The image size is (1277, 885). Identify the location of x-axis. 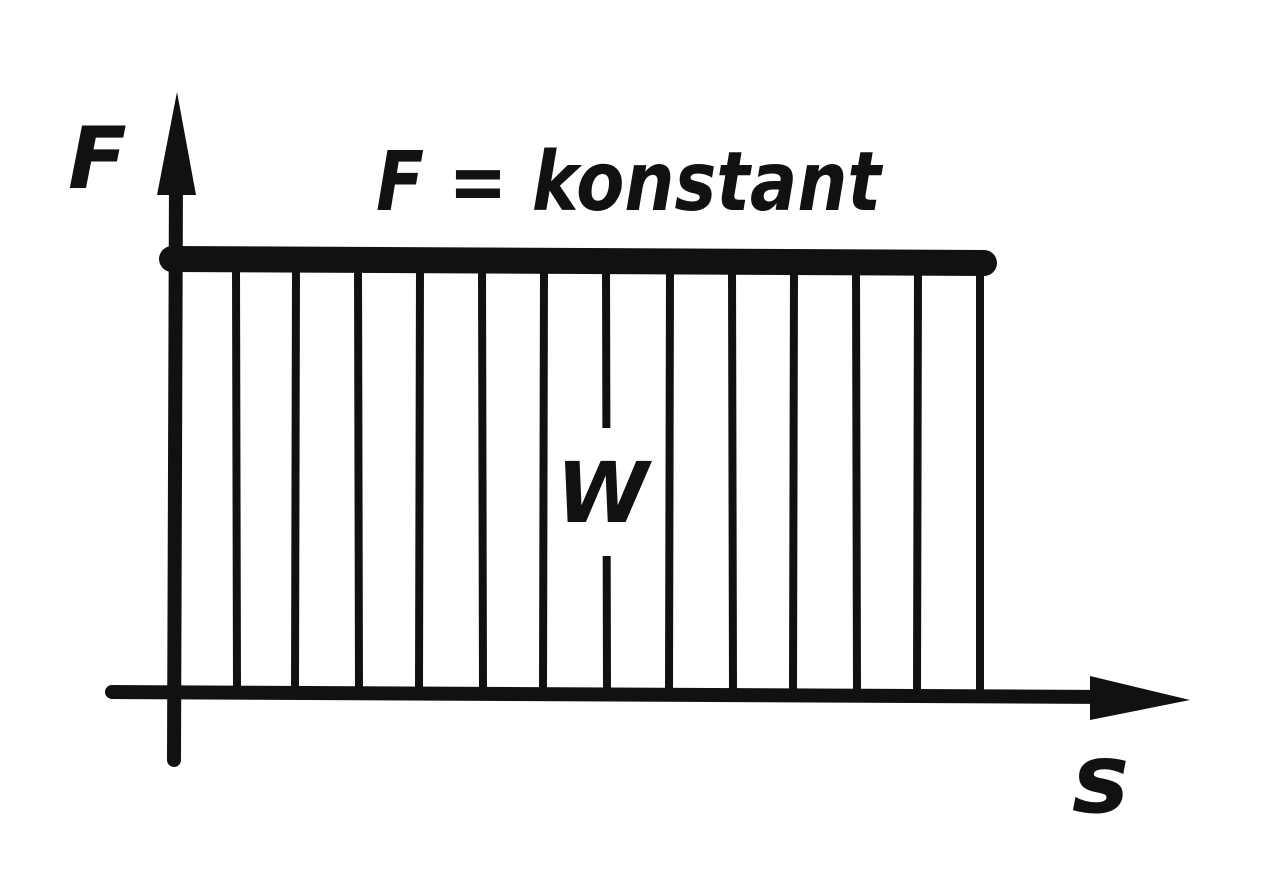
(611, 694).